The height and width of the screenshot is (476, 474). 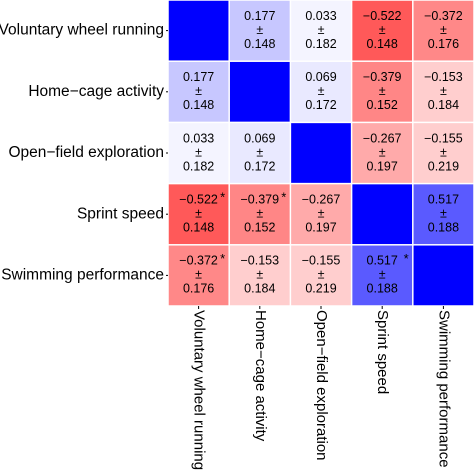 I want to click on heatmap-cell-r0-c4, so click(x=443, y=30).